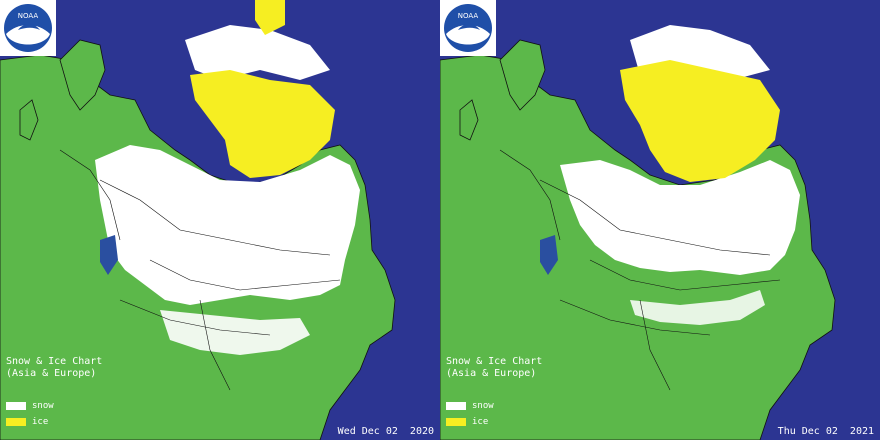 The width and height of the screenshot is (880, 440). I want to click on sea-ice-north, so click(270, 17).